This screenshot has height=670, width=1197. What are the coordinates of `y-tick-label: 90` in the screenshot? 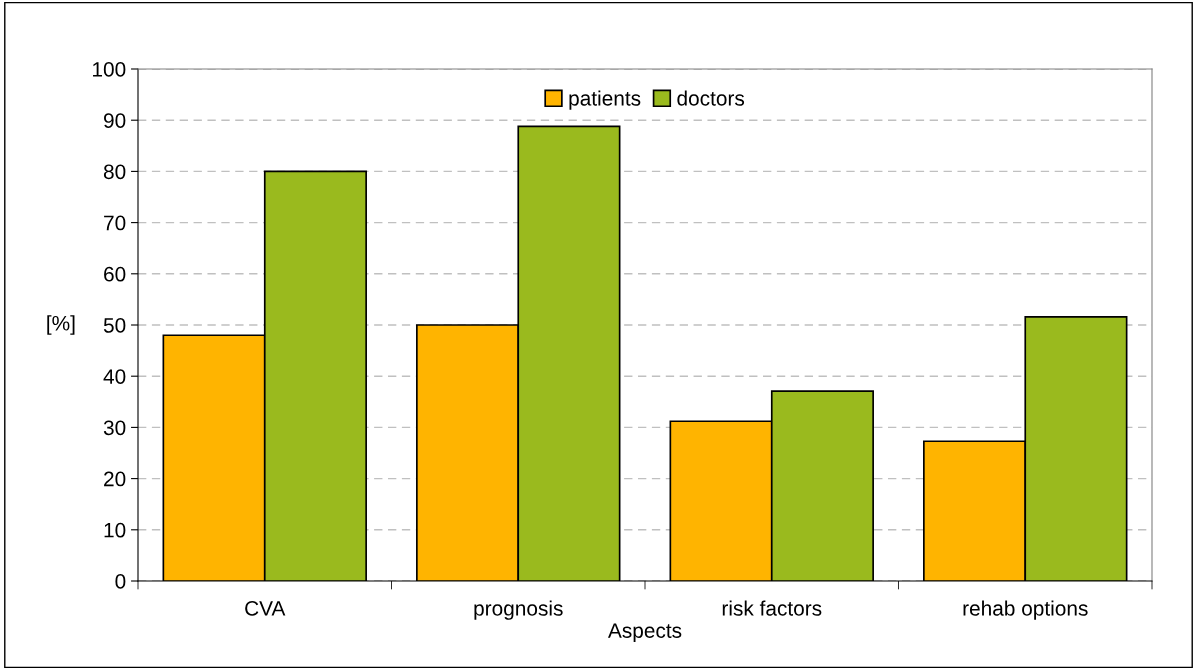 It's located at (115, 120).